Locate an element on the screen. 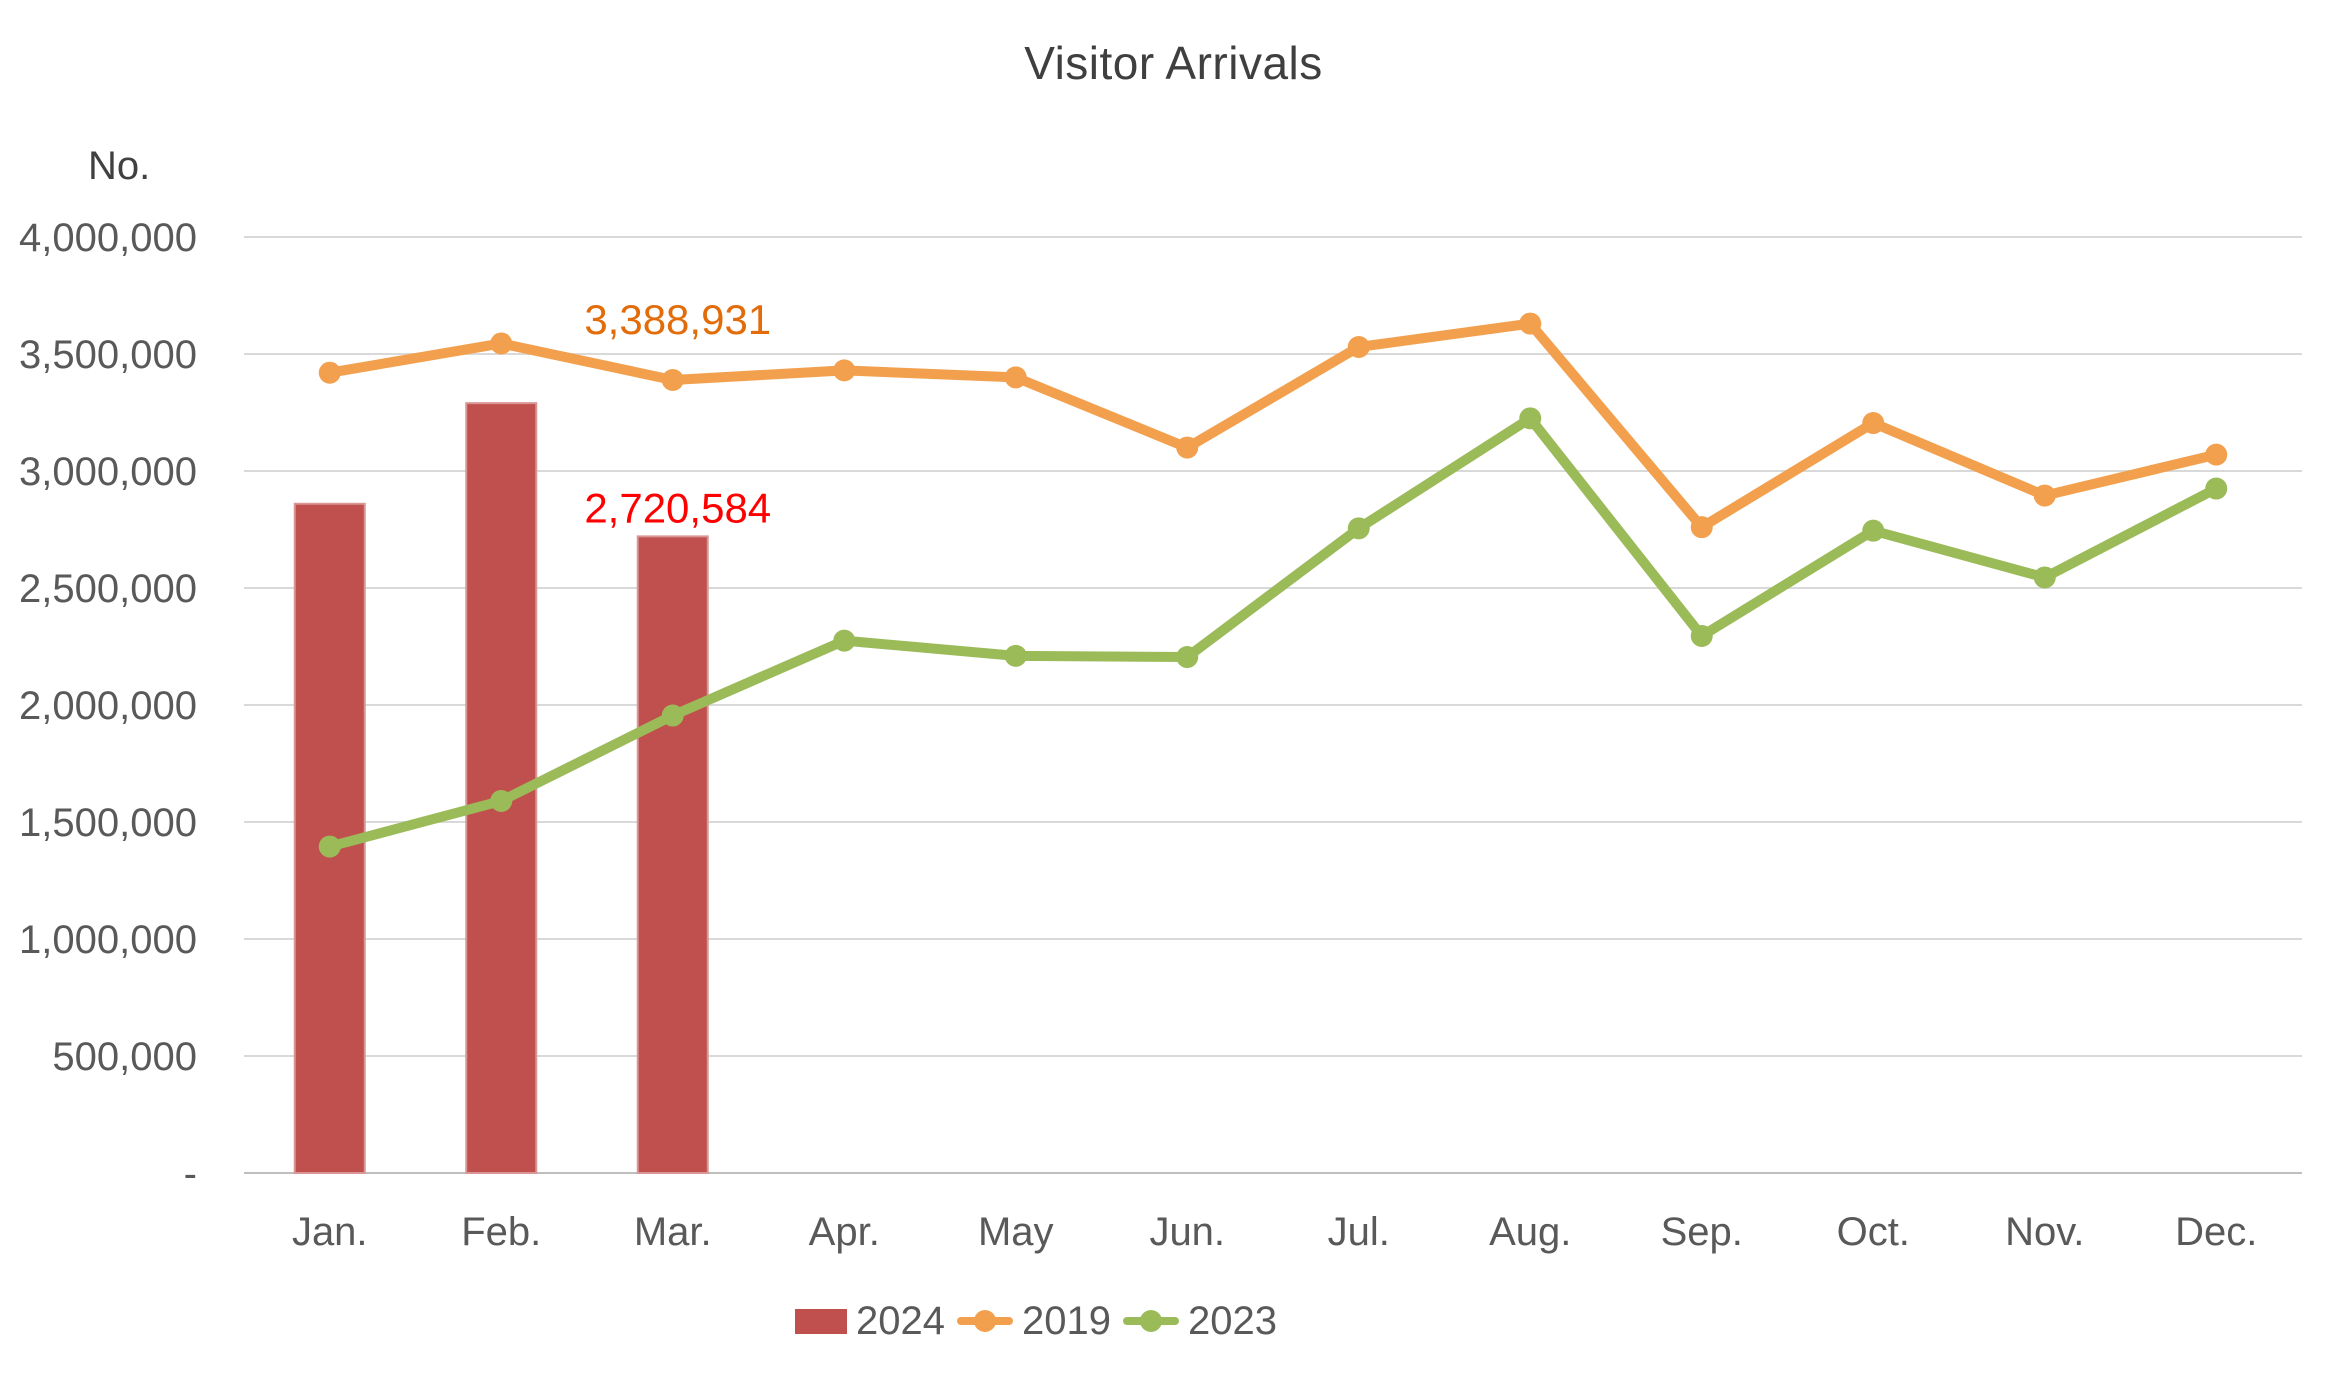 This screenshot has width=2347, height=1388. point-2019-Jan. is located at coordinates (329, 372).